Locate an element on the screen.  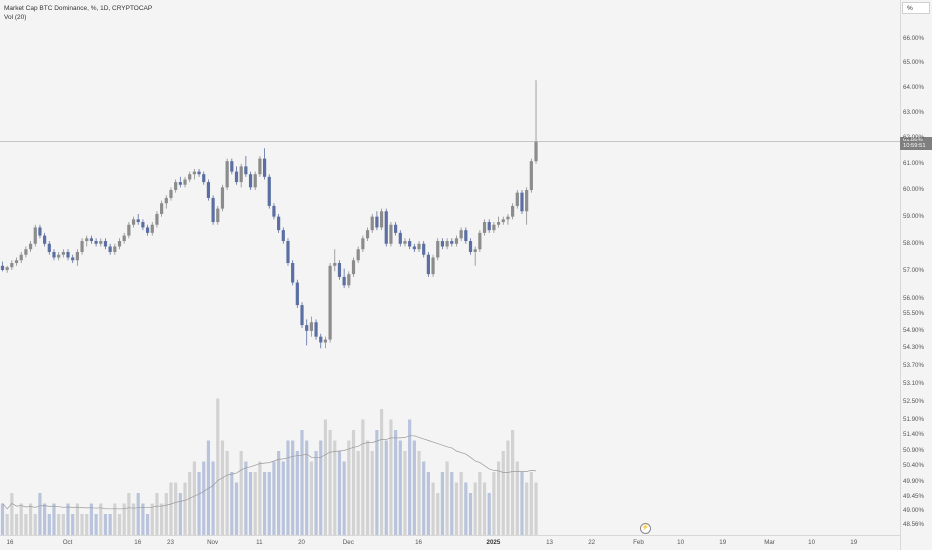
scale-unit-button: % is located at coordinates (916, 8).